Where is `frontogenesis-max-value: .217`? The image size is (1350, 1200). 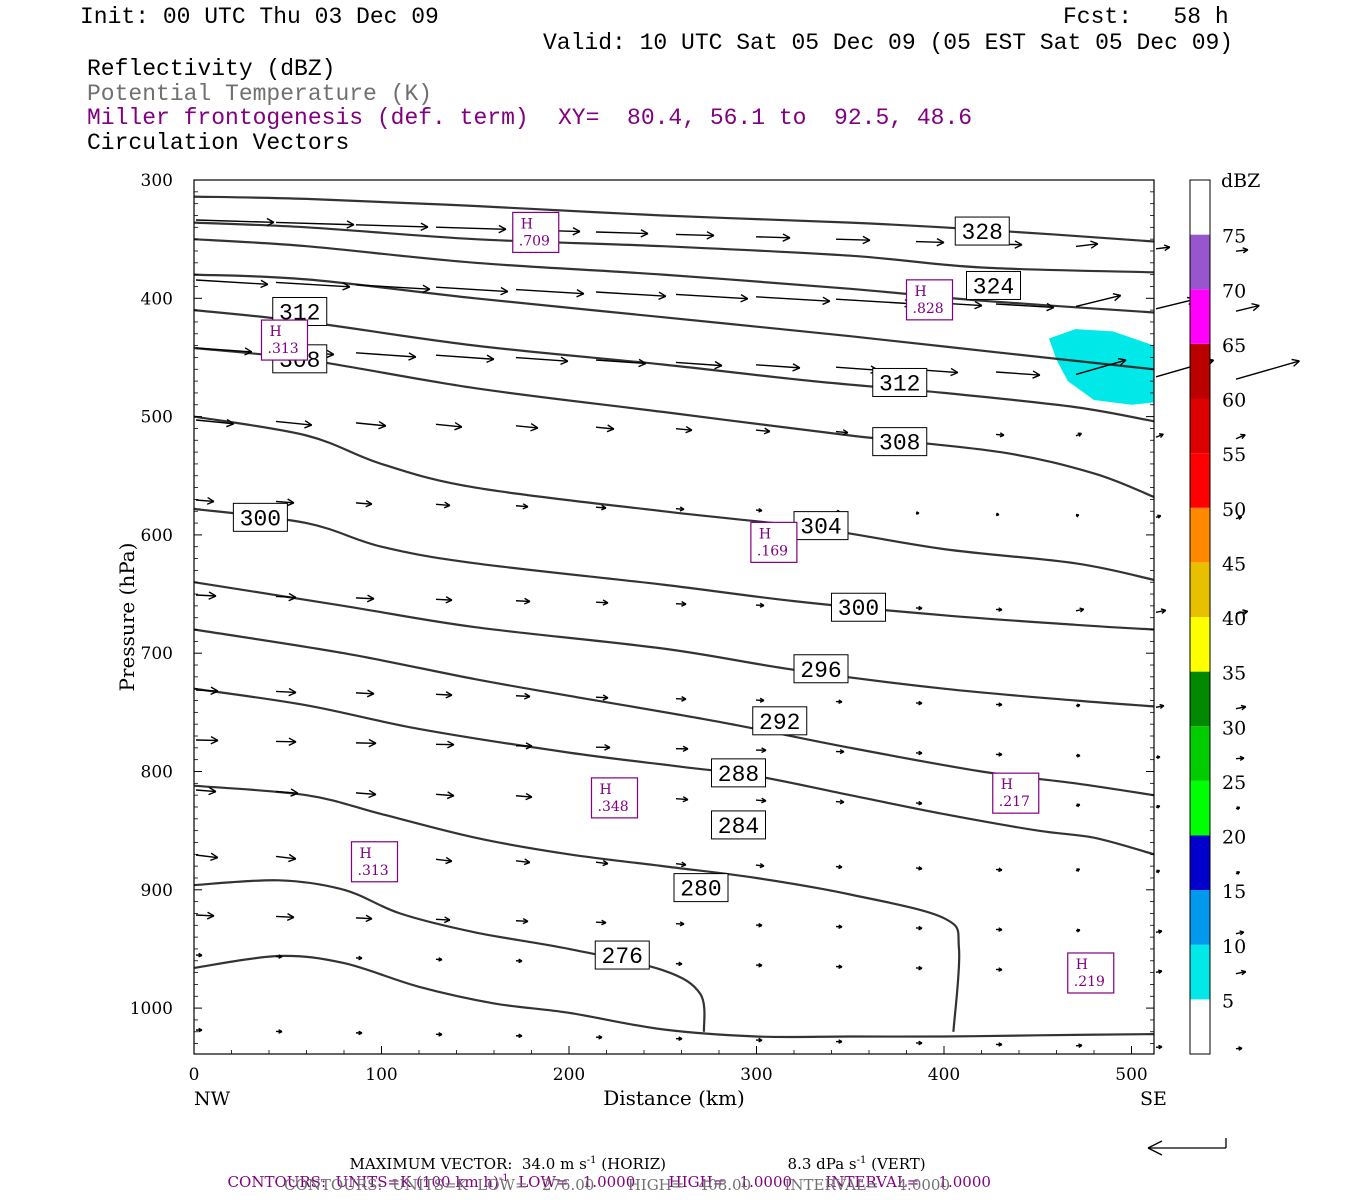
frontogenesis-max-value: .217 is located at coordinates (1014, 802).